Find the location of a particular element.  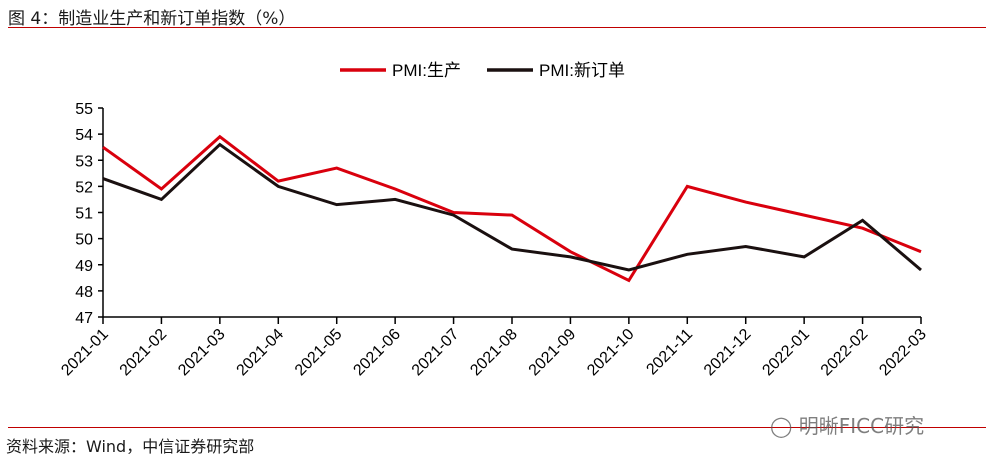

x-tick-label: 2021-05 is located at coordinates (319, 353).